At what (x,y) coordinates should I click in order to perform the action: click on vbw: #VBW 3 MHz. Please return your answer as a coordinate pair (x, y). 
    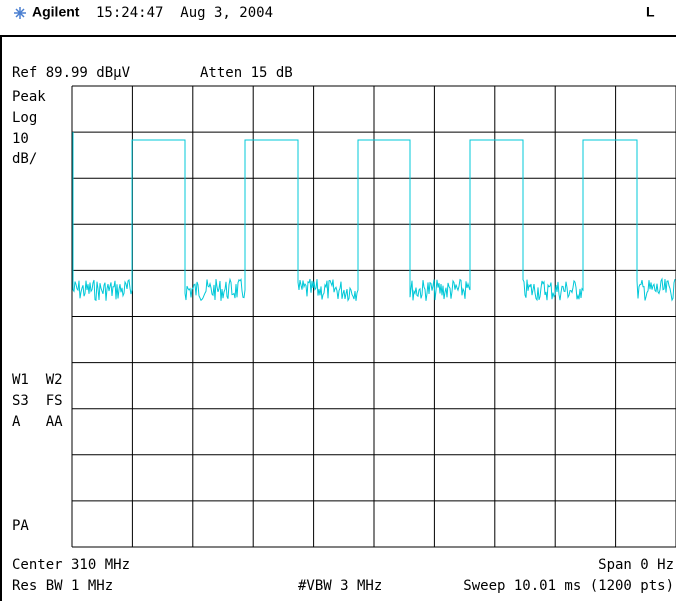
    Looking at the image, I should click on (340, 586).